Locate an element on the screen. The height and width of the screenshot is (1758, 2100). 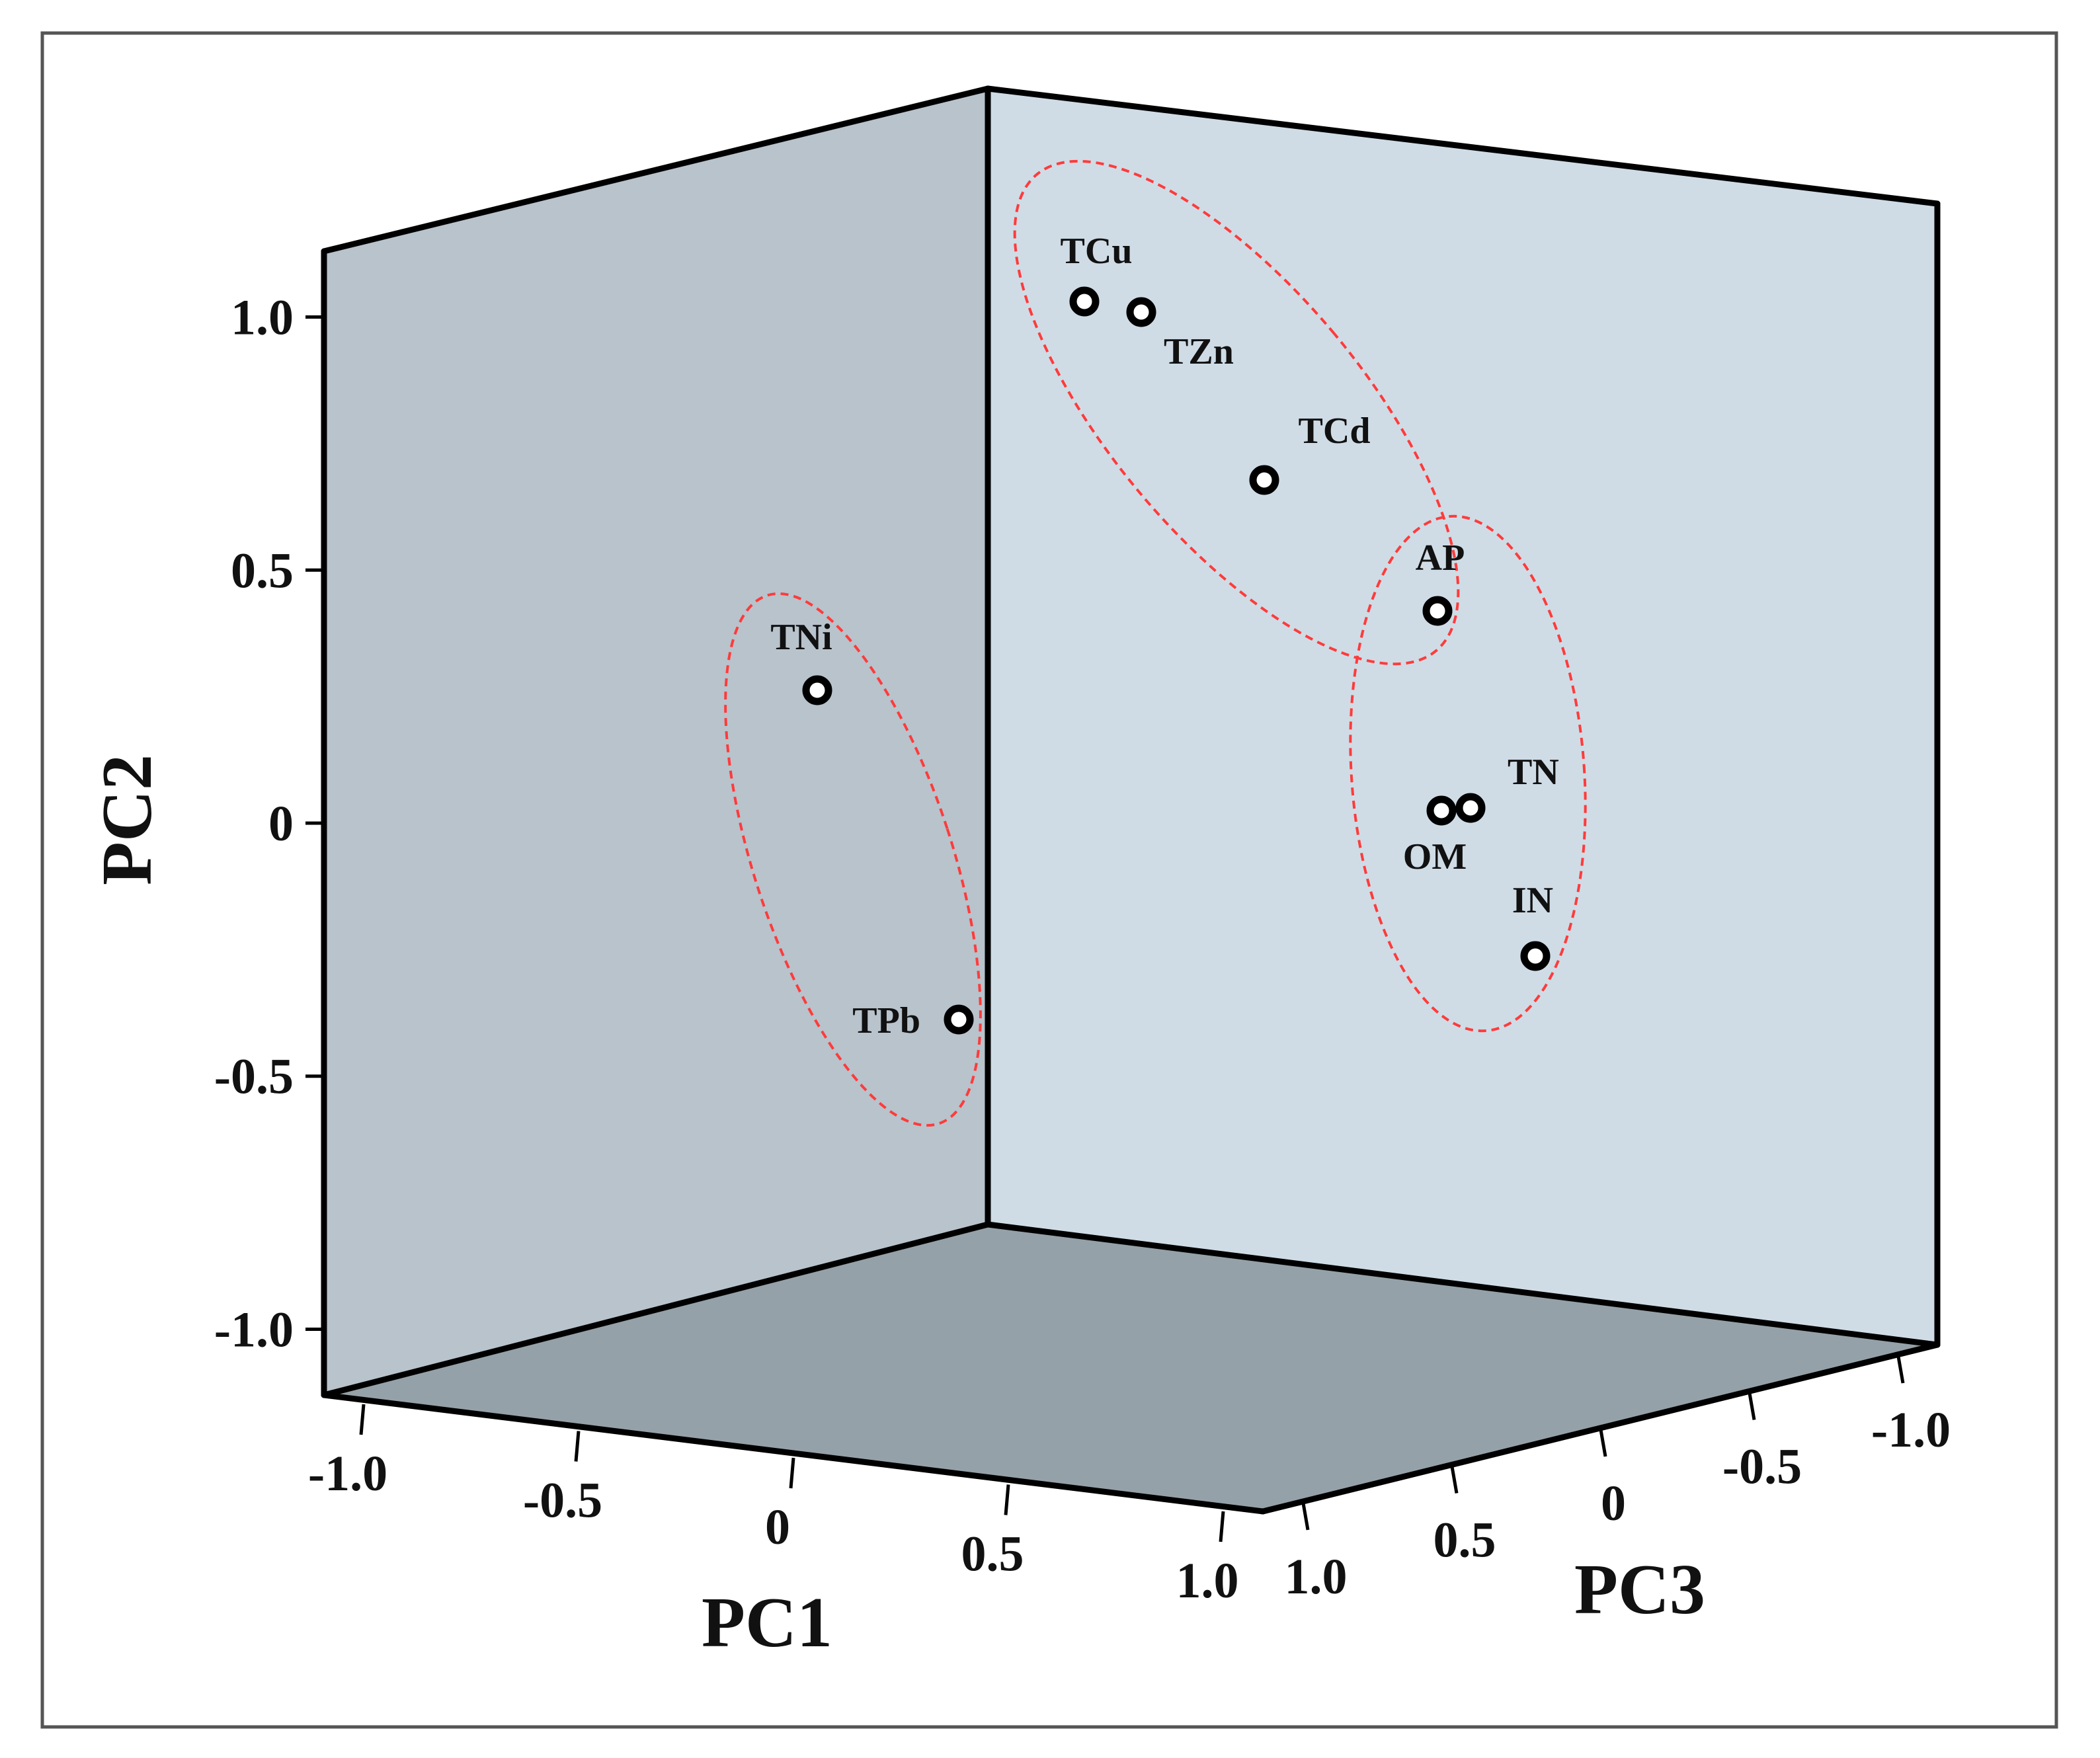
point-label-tni: TNi is located at coordinates (801, 638).